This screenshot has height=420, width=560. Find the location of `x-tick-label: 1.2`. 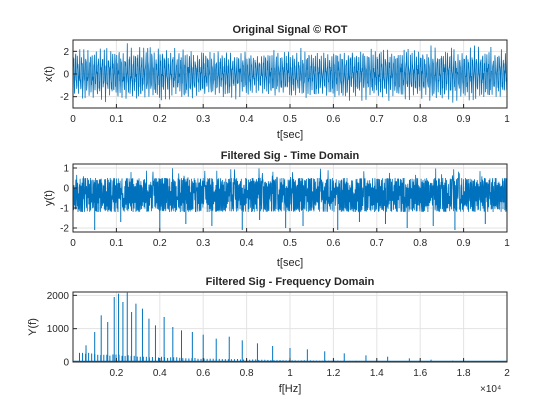

x-tick-label: 1.2 is located at coordinates (333, 373).